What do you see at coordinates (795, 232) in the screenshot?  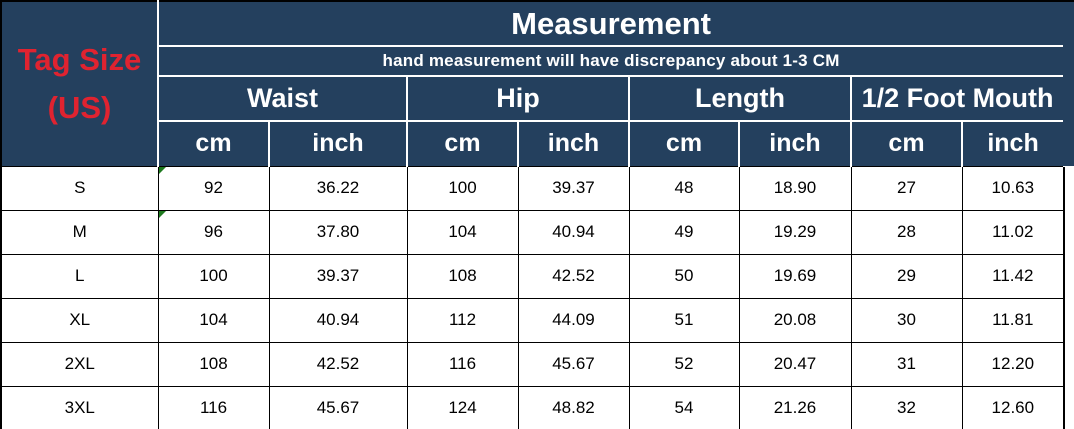 I see `value-cell: 19.29` at bounding box center [795, 232].